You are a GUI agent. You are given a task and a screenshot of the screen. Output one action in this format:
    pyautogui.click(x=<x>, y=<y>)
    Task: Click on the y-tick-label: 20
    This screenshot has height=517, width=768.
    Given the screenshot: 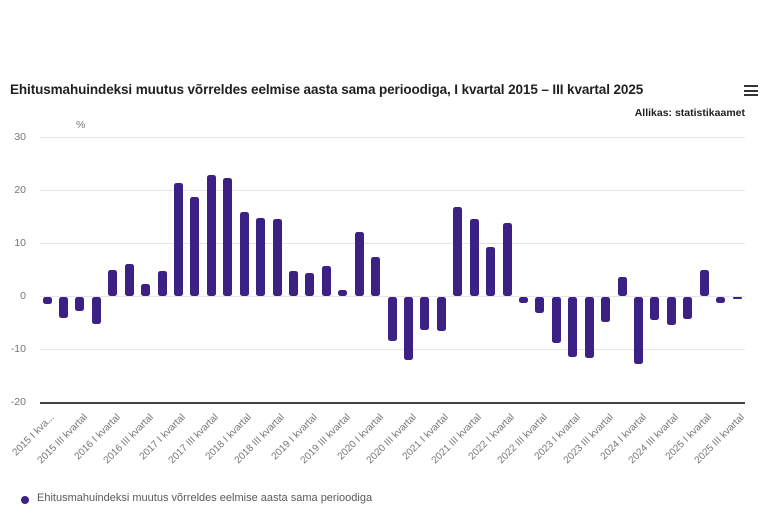 What is the action you would take?
    pyautogui.click(x=20, y=190)
    